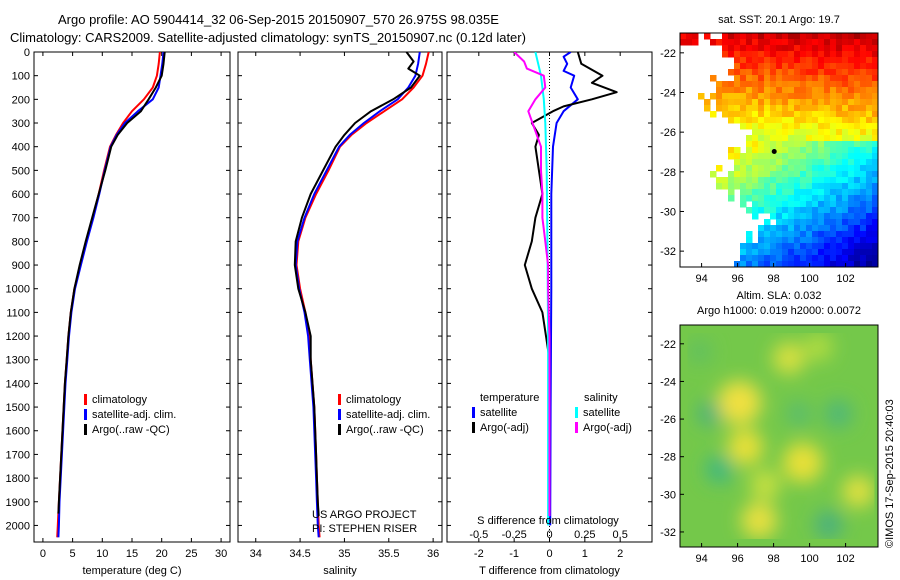 This screenshot has width=900, height=580. Describe the element at coordinates (27, 53) in the screenshot. I see `y-tick-label: 0` at that location.